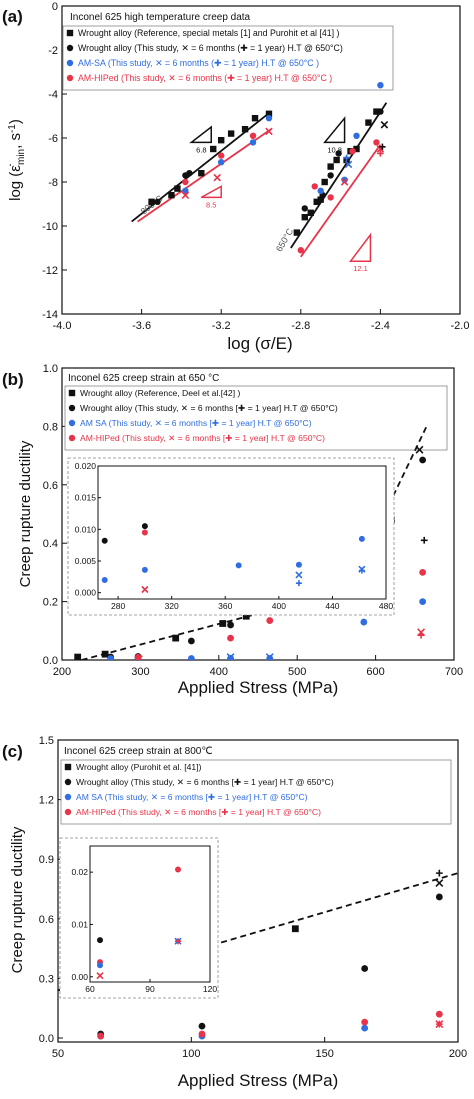  What do you see at coordinates (79, 924) in the screenshot?
I see `inset-y-tick-label: 0.01` at bounding box center [79, 924].